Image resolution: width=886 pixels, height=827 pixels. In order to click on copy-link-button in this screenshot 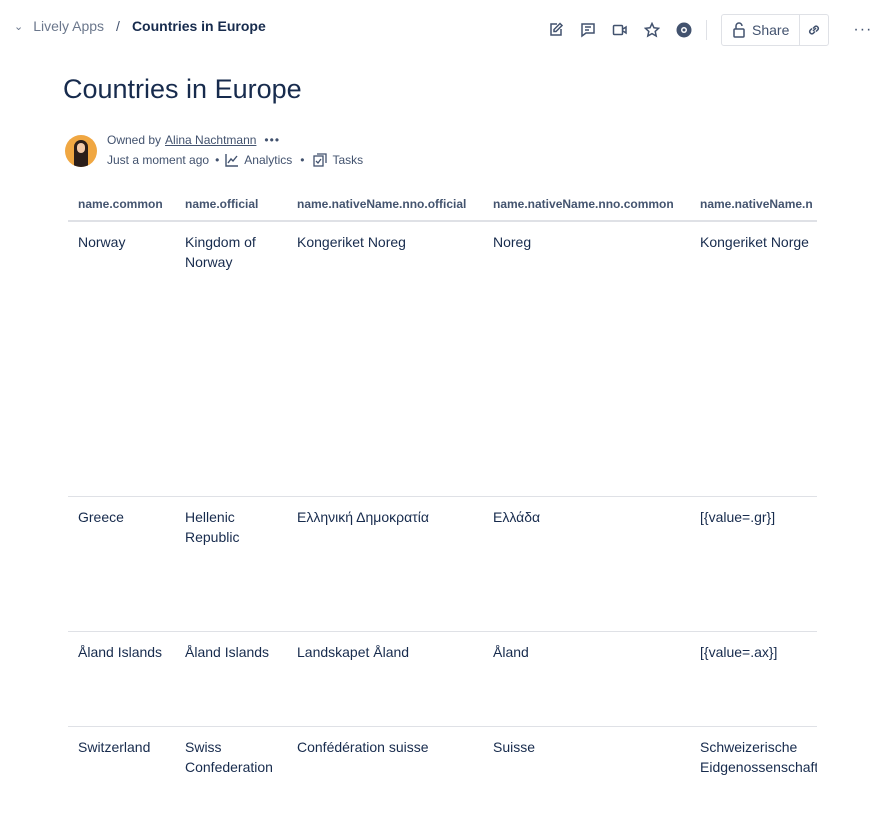, I will do `click(813, 30)`.